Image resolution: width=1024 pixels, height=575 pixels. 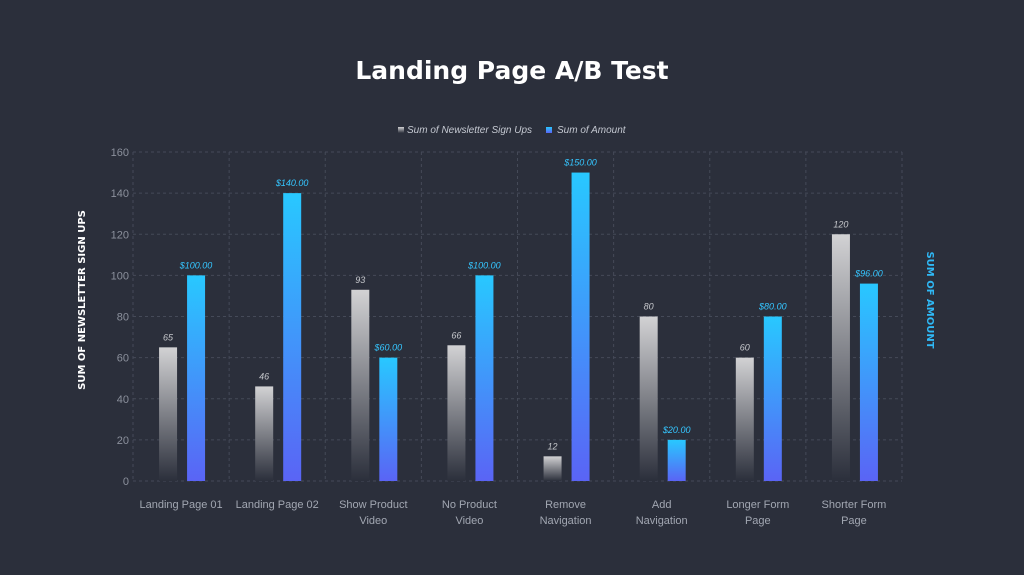 What do you see at coordinates (123, 441) in the screenshot?
I see `y-tick-label: 20` at bounding box center [123, 441].